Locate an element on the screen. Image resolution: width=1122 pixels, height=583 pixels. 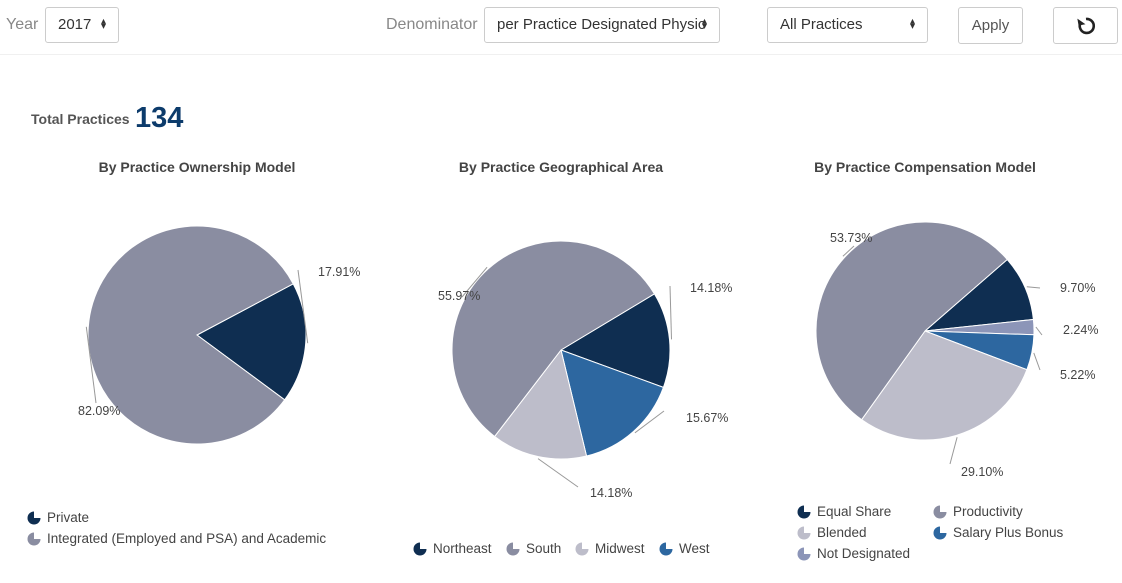
year-select-value: 2017 is located at coordinates (75, 24).